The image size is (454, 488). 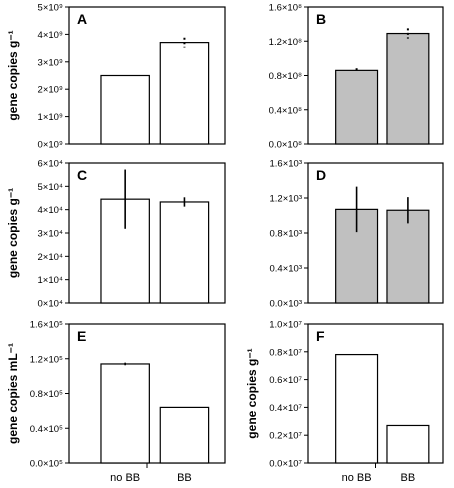 I want to click on y-tick-label: 4×10⁹, so click(x=50, y=35).